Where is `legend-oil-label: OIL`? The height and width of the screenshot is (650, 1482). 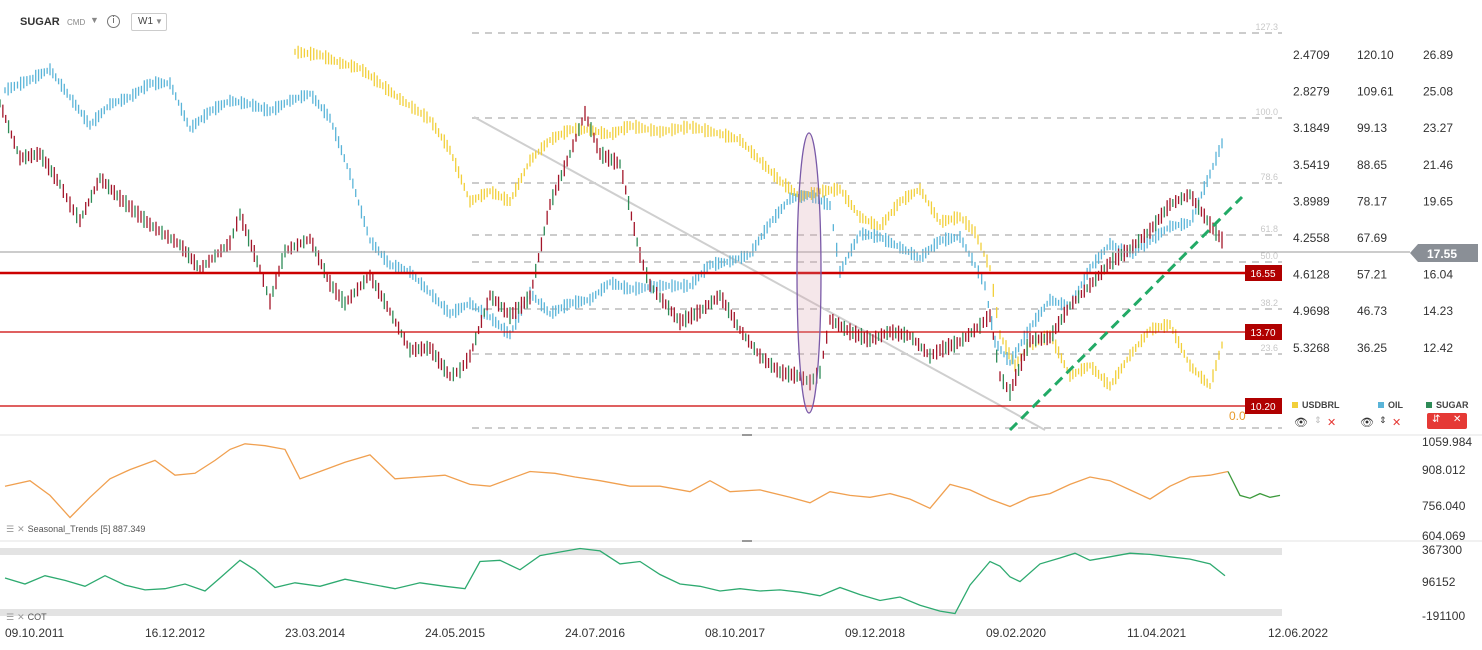 legend-oil-label: OIL is located at coordinates (1395, 405).